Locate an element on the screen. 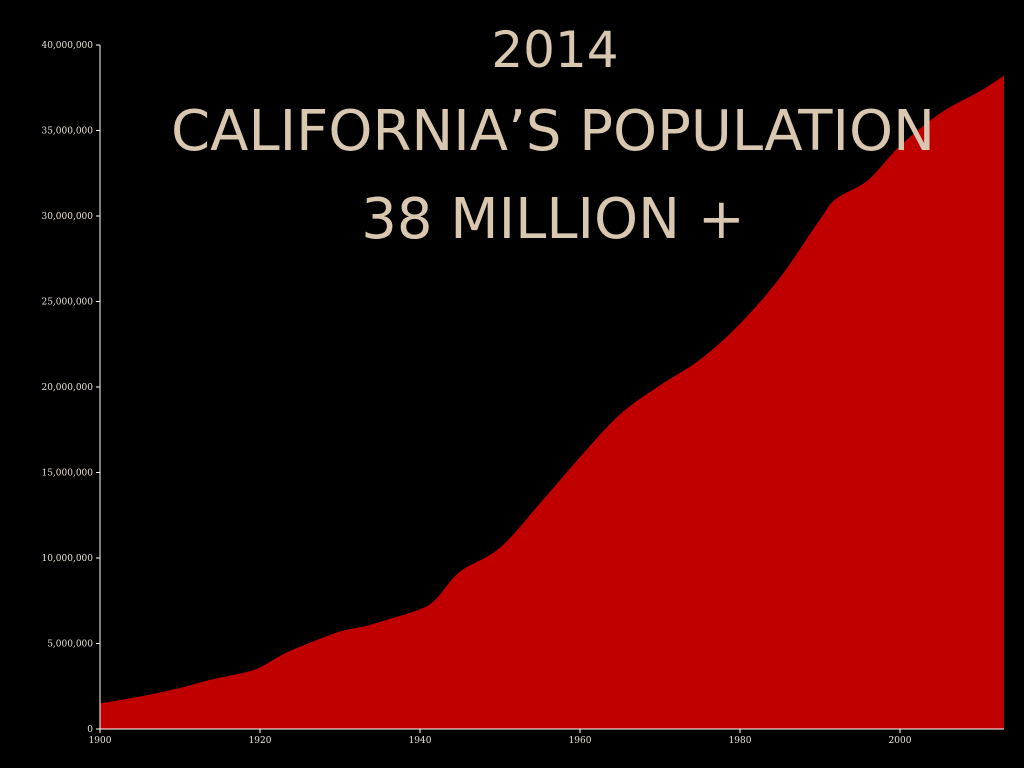 The height and width of the screenshot is (768, 1024). y-tick-label: 15,000,000 is located at coordinates (67, 474).